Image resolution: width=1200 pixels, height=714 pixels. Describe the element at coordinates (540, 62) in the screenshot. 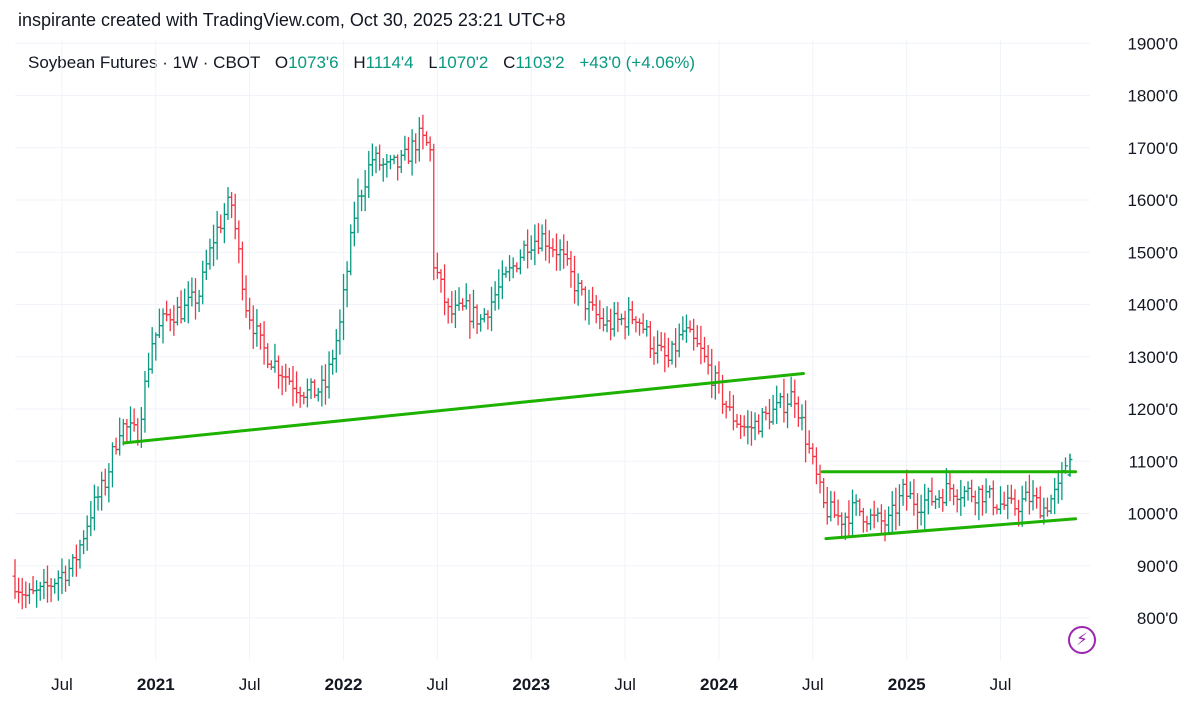

I see `close-value: 1103'2` at that location.